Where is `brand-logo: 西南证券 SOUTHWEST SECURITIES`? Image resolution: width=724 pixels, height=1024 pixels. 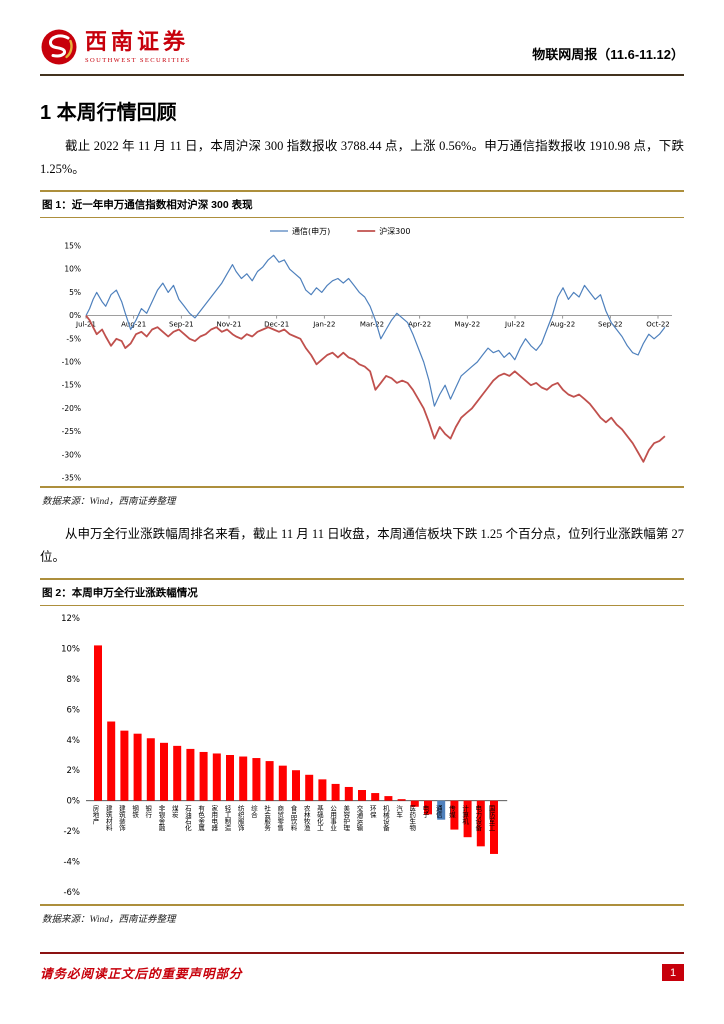 brand-logo: 西南证券 SOUTHWEST SECURITIES is located at coordinates (115, 47).